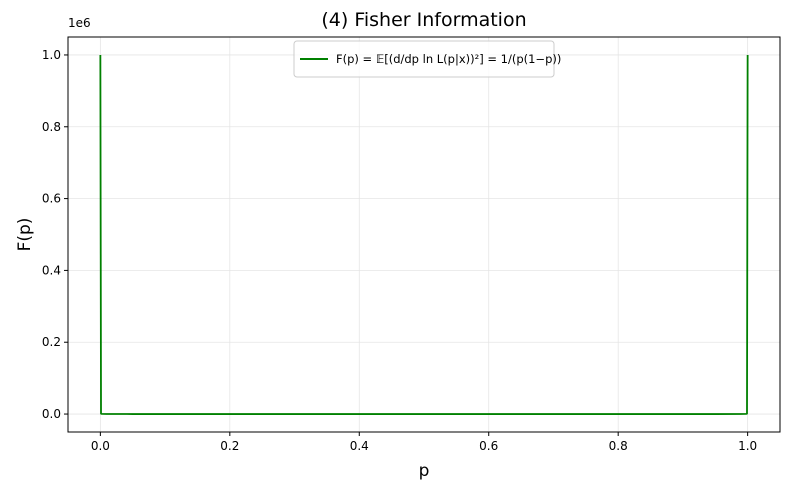 Image resolution: width=790 pixels, height=490 pixels. Describe the element at coordinates (448, 59) in the screenshot. I see `legend-label: F(p) = 𝔼[(d/dp ln L(p|x))²] = 1/(p(1−p))` at that location.